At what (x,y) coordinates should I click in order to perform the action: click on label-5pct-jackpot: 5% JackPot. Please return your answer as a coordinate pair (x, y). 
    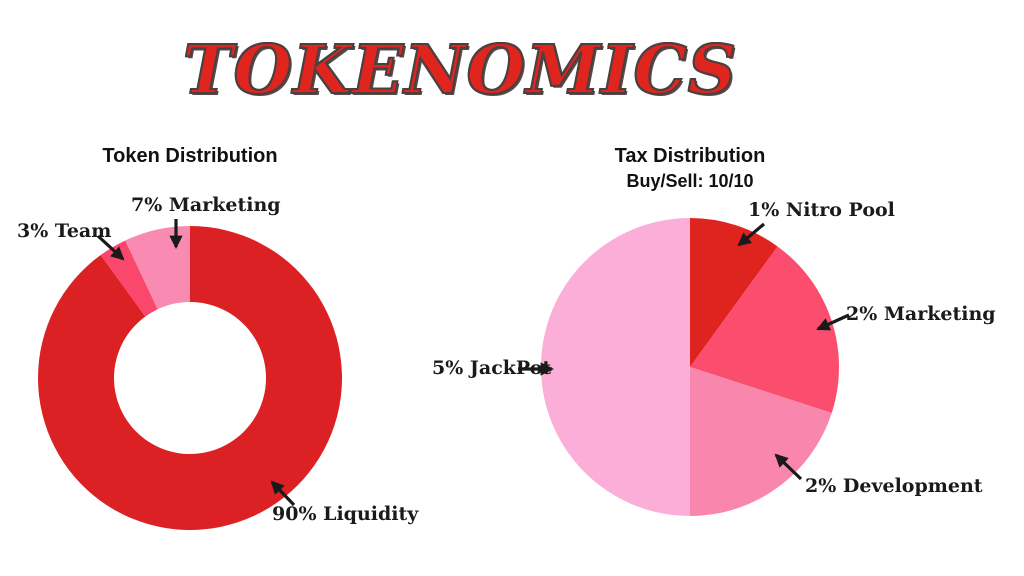
    Looking at the image, I should click on (492, 368).